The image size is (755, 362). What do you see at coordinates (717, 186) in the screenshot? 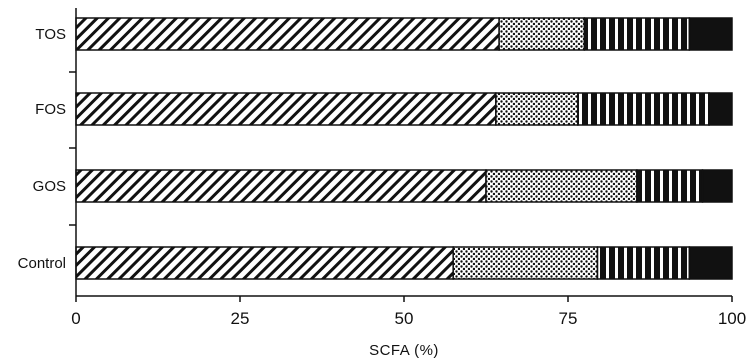
I see `bar-segment-gos-solid-black` at bounding box center [717, 186].